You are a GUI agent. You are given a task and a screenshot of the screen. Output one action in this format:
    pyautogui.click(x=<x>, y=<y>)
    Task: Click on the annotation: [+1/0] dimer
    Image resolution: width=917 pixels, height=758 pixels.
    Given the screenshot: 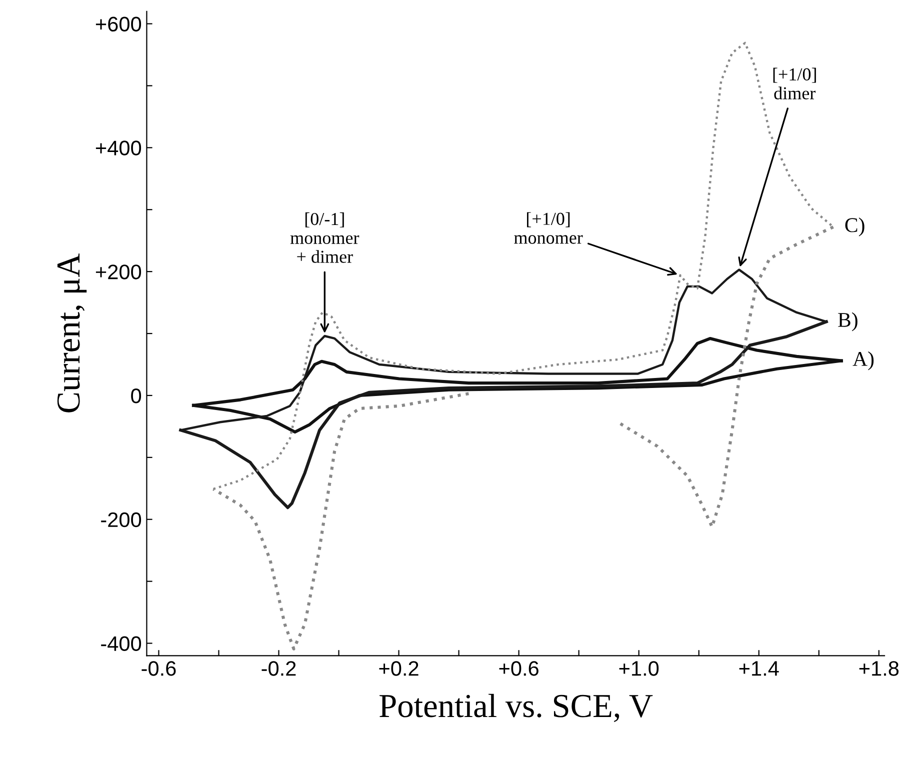 What is the action you would take?
    pyautogui.click(x=794, y=84)
    